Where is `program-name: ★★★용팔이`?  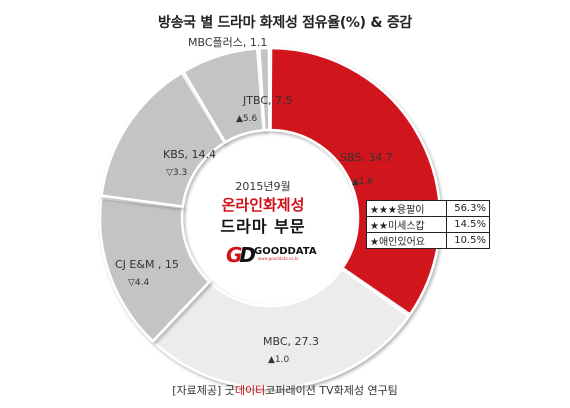 program-name: ★★★용팔이 is located at coordinates (406, 208).